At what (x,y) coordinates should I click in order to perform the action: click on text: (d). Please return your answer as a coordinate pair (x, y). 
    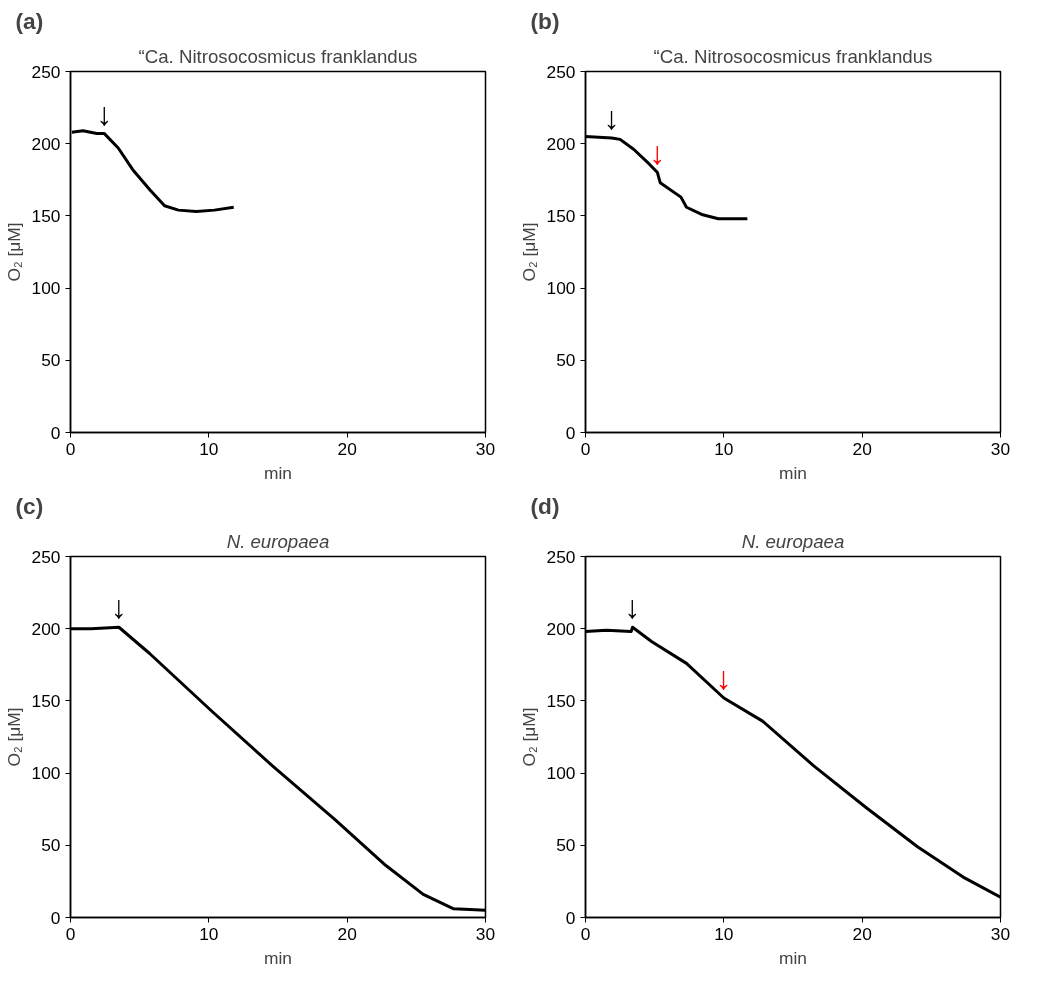
    Looking at the image, I should click on (545, 505).